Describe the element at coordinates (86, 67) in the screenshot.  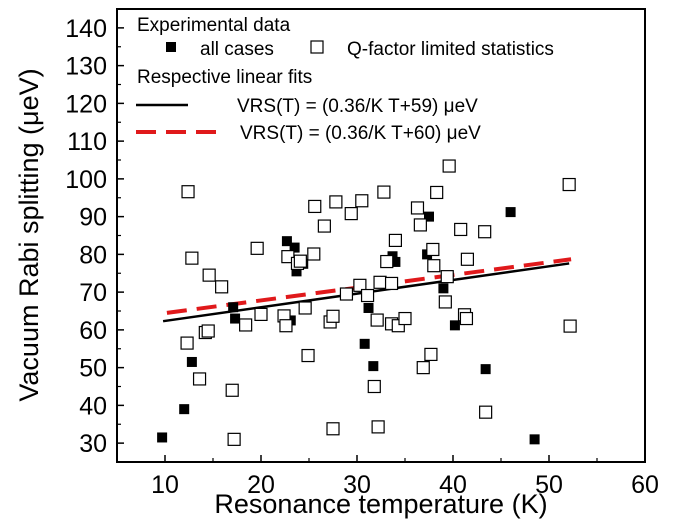
I see `y-tick-label: 130` at that location.